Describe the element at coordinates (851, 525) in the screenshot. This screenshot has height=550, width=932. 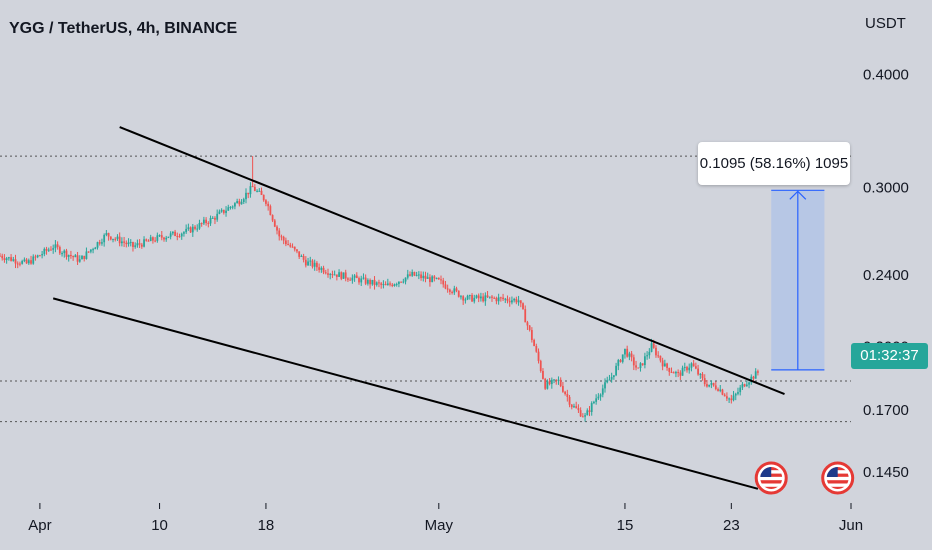
I see `x-tick-label: Jun` at that location.